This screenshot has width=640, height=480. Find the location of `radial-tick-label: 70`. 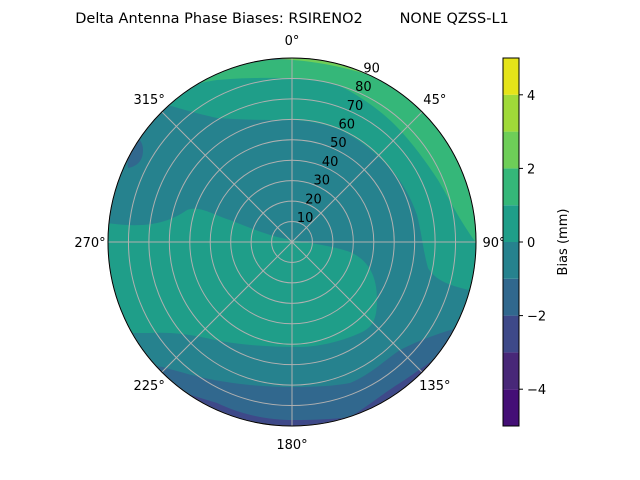

radial-tick-label: 70 is located at coordinates (355, 106).